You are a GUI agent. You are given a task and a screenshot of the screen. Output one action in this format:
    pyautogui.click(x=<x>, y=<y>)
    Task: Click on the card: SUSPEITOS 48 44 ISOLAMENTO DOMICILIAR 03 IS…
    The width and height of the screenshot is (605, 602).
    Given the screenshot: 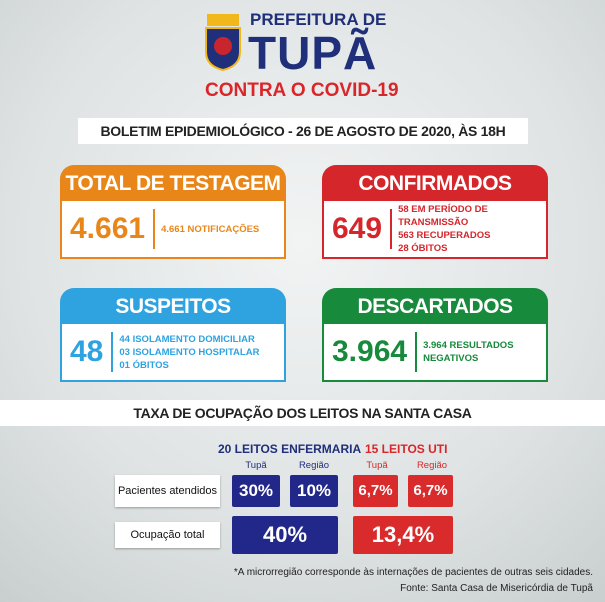 What is the action you would take?
    pyautogui.click(x=173, y=335)
    